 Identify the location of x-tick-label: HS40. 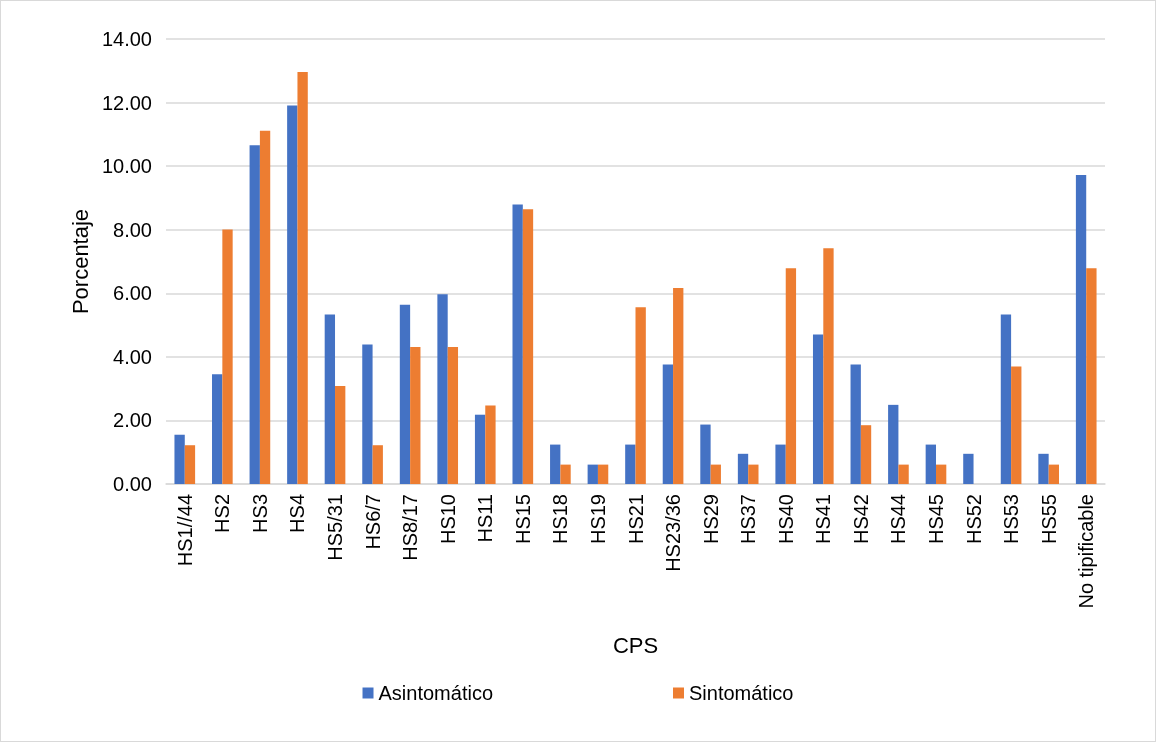
(785, 519).